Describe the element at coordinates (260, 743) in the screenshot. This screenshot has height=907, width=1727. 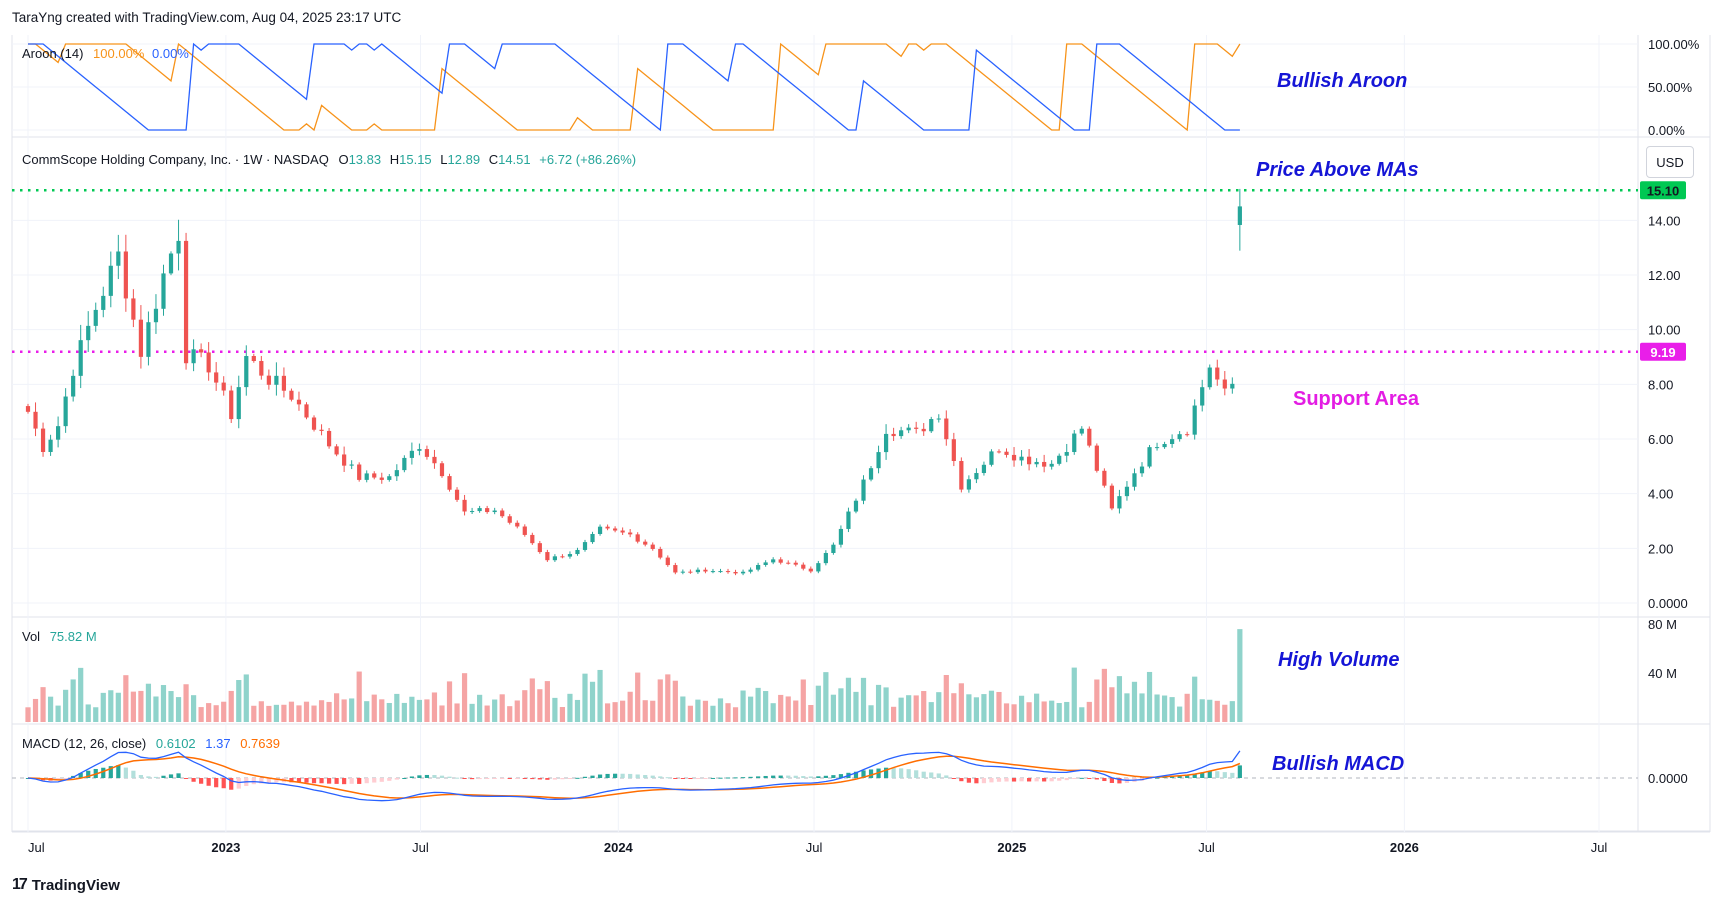
I see `macd-signal-value: 0.7639` at that location.